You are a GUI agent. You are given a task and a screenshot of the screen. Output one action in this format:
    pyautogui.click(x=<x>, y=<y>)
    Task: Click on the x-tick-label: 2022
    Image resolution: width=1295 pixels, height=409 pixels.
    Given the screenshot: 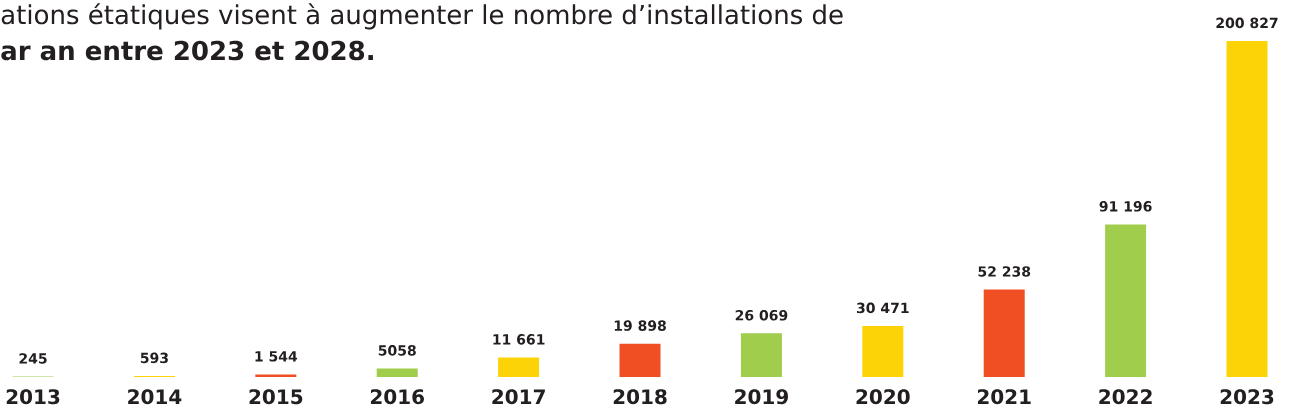 What is the action you would take?
    pyautogui.click(x=1125, y=397)
    